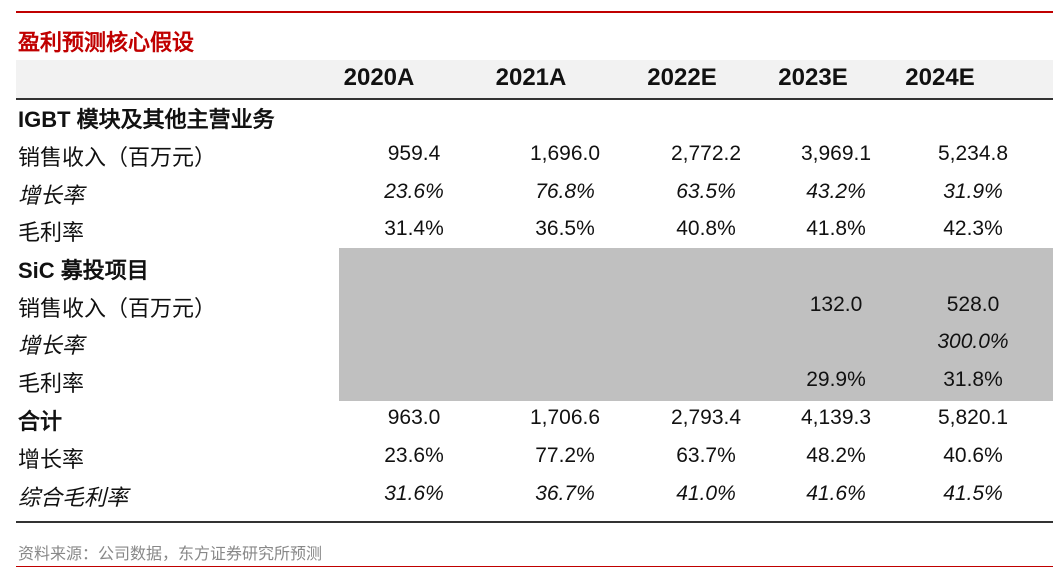 The image size is (1062, 574). Describe the element at coordinates (973, 379) in the screenshot. I see `table-cell: 31.8%` at that location.